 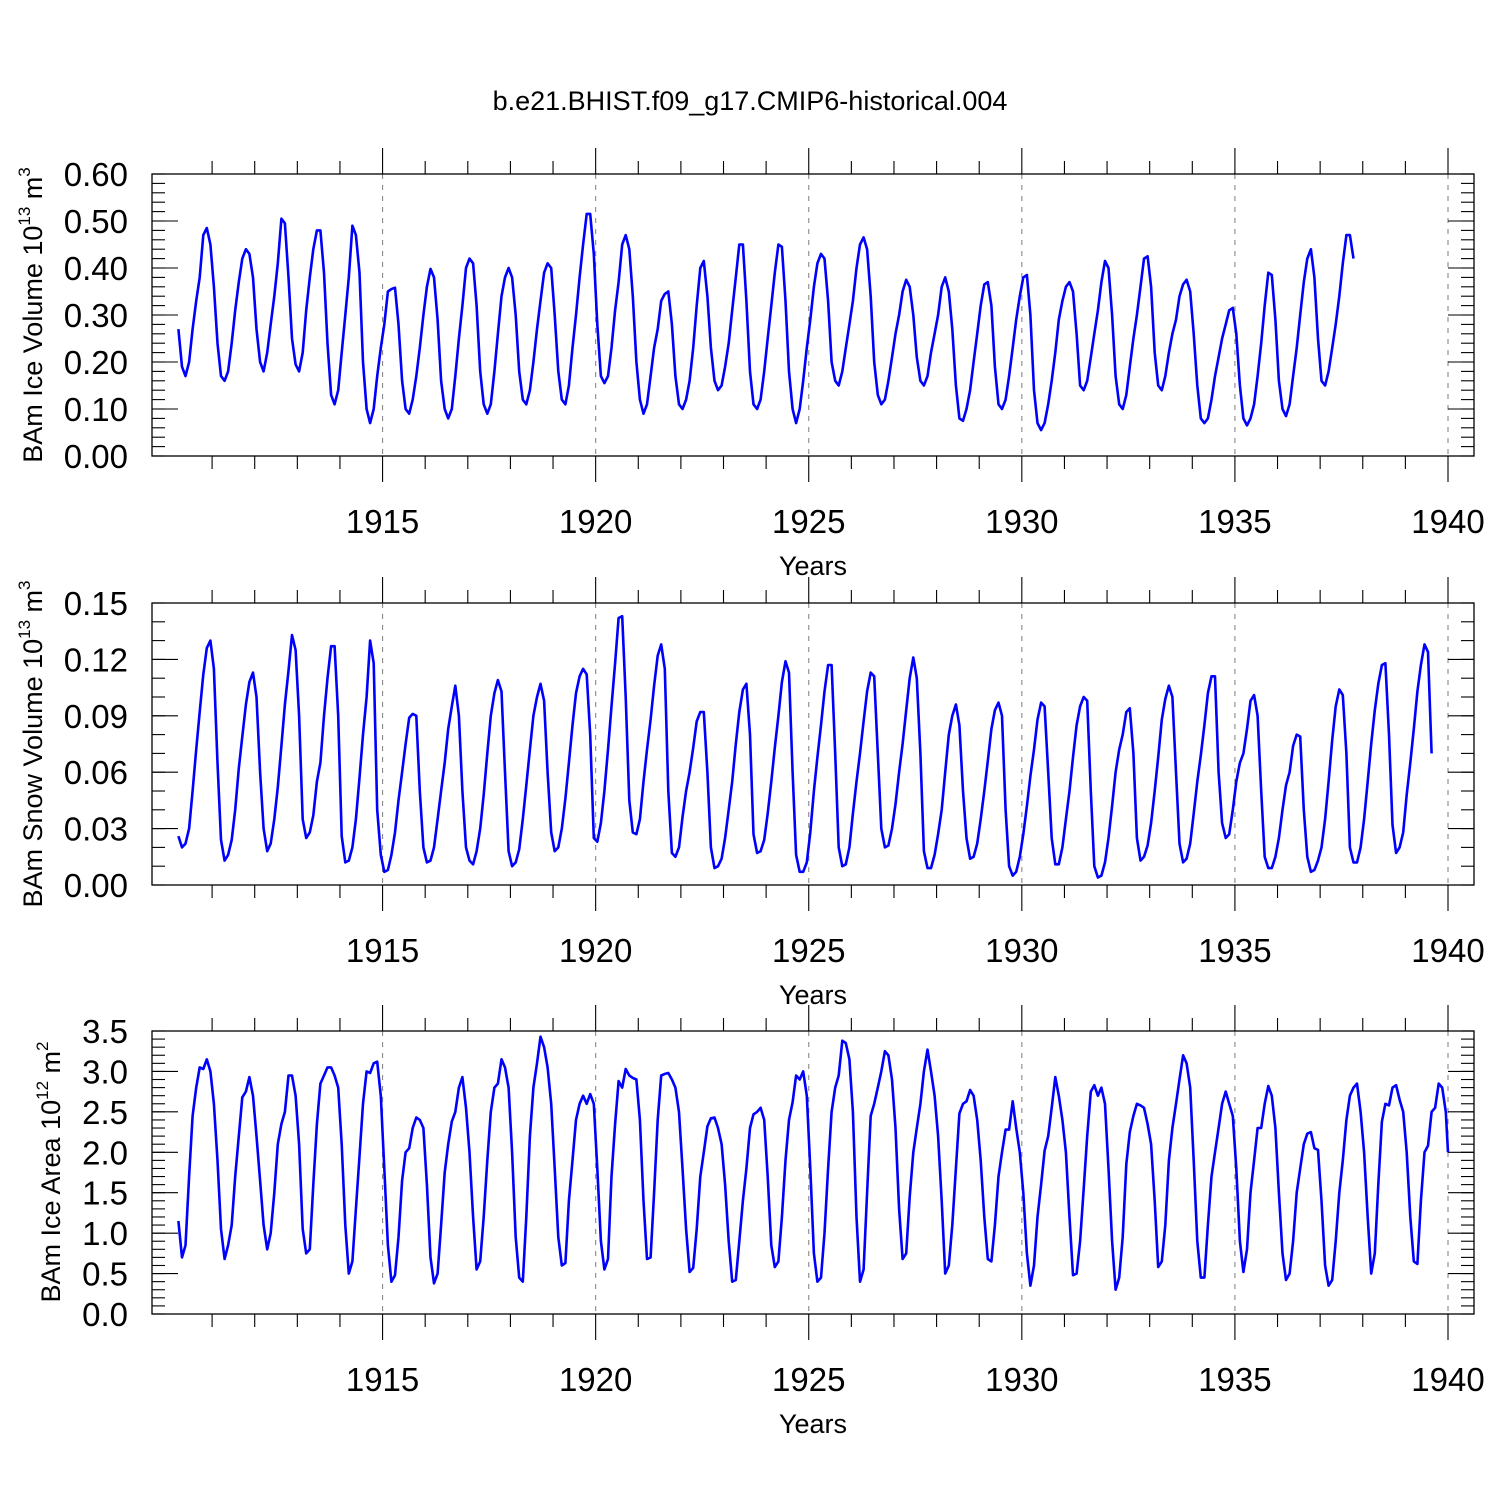 I want to click on ice-area-series-line, so click(x=813, y=1163).